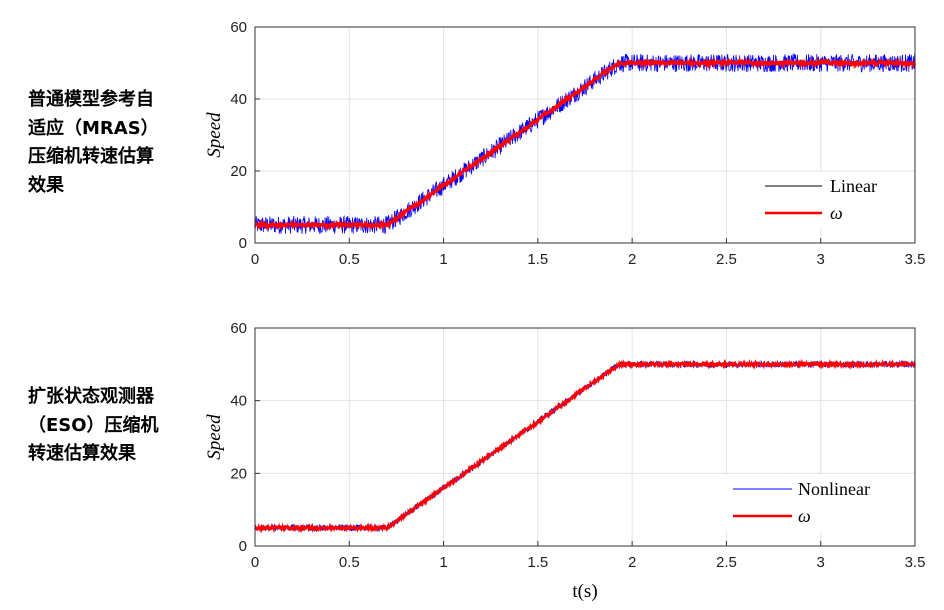 This screenshot has height=610, width=944. I want to click on caption-top: 普通模型参考自 适应（MRAS） 压缩机转速估算 效果, so click(93, 143).